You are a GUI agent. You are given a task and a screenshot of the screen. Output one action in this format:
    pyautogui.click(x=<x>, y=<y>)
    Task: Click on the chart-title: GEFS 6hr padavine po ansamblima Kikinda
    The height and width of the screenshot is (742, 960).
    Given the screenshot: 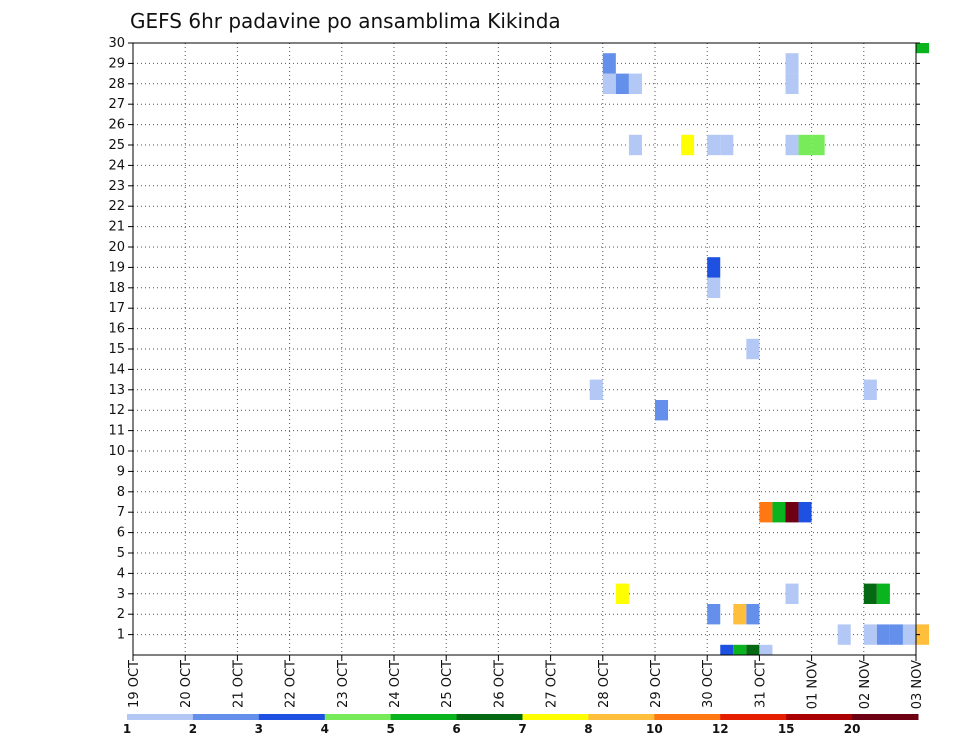 What is the action you would take?
    pyautogui.click(x=345, y=21)
    